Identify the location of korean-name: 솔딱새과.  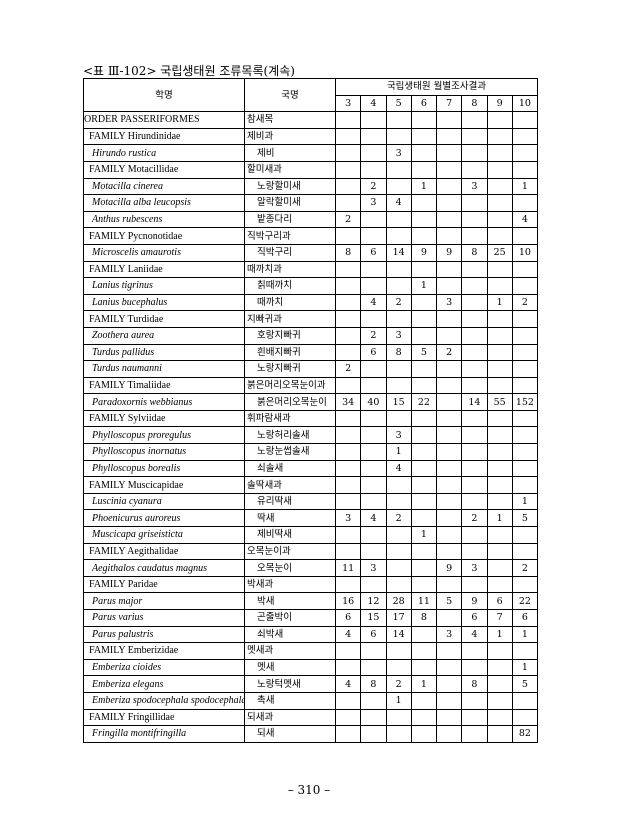
(290, 485).